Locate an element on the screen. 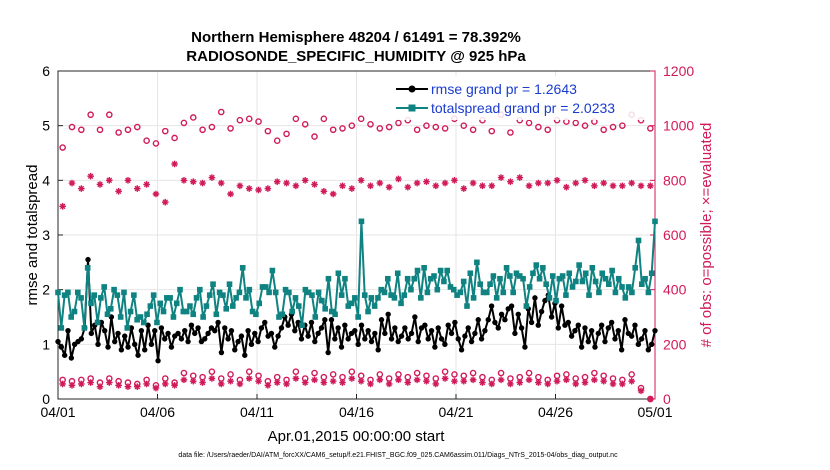  y-right-tick-label: 200 is located at coordinates (675, 344).